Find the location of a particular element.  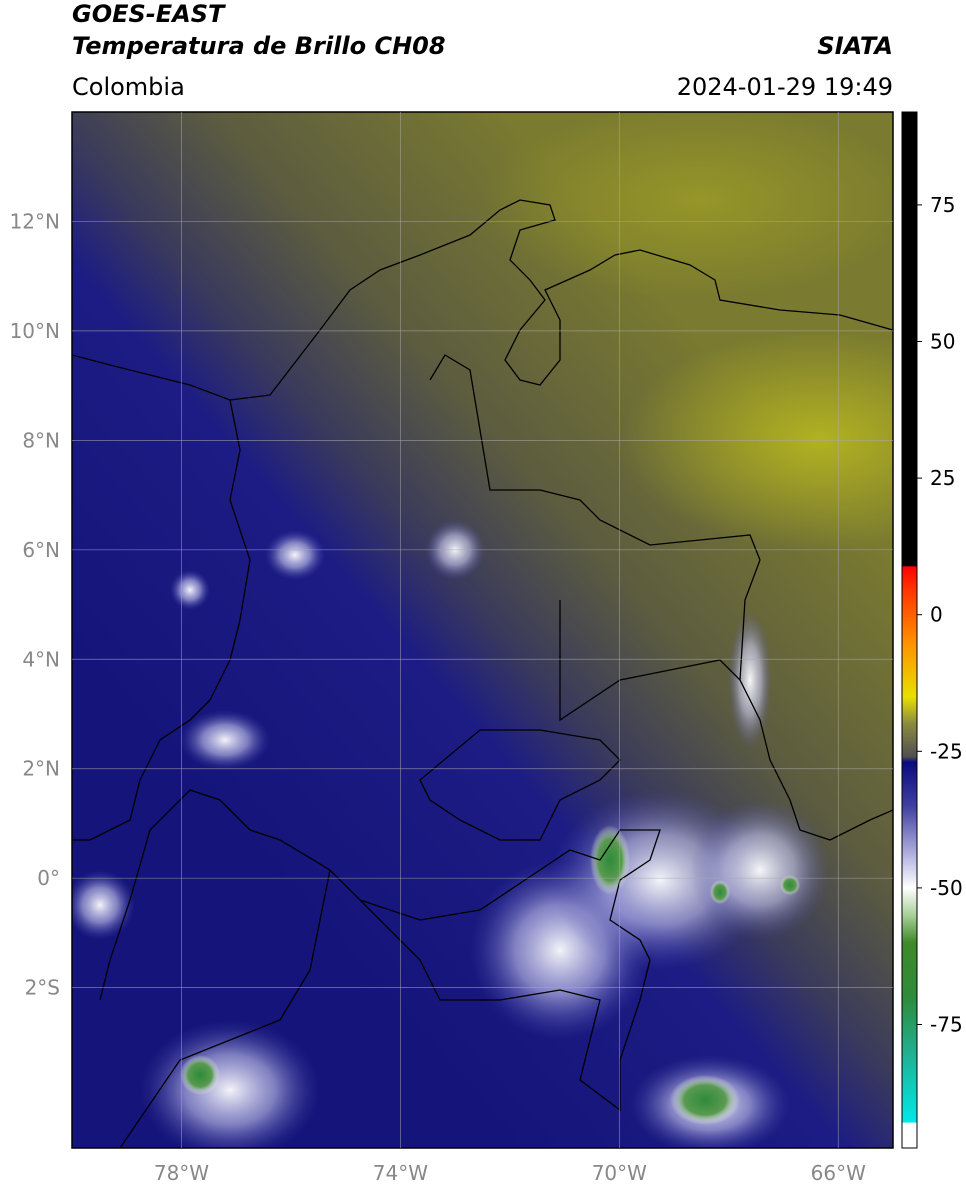

x-tick-label: 74°W is located at coordinates (400, 1173).